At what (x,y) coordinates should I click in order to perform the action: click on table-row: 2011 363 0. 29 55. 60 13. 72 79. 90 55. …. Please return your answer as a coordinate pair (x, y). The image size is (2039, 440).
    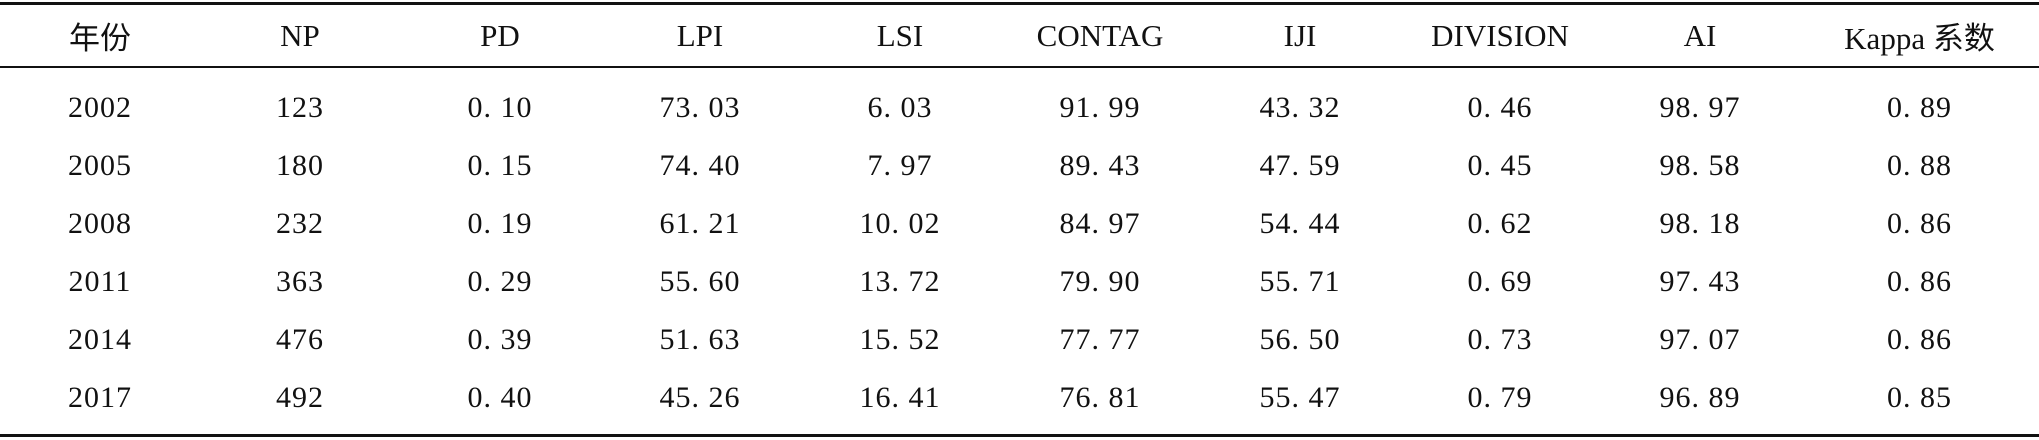
    Looking at the image, I should click on (1019, 282).